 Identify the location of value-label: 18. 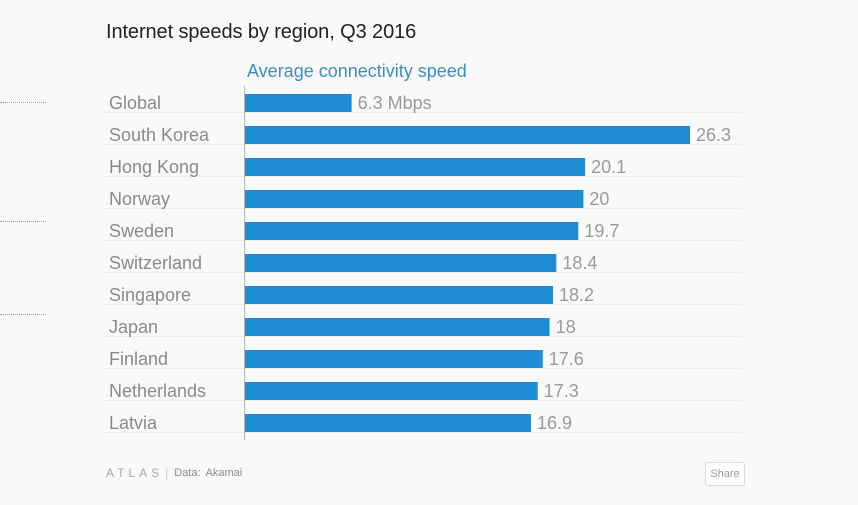
(566, 327).